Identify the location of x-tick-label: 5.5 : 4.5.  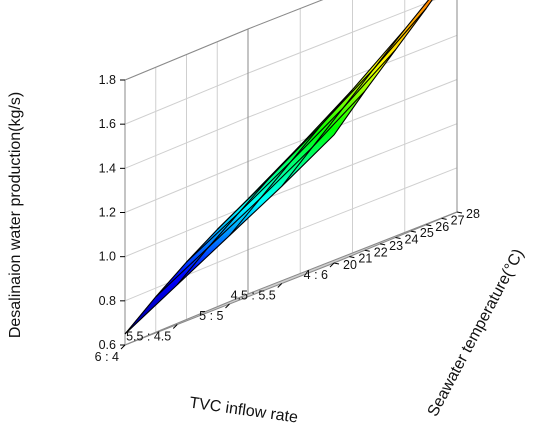
(148, 337).